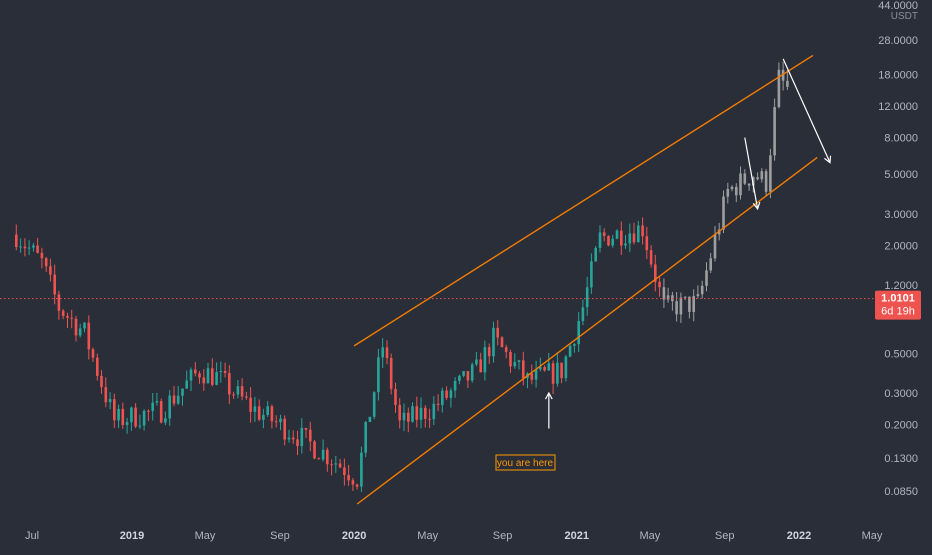 Image resolution: width=932 pixels, height=555 pixels. What do you see at coordinates (898, 76) in the screenshot?
I see `y-tick-label: 18.0000` at bounding box center [898, 76].